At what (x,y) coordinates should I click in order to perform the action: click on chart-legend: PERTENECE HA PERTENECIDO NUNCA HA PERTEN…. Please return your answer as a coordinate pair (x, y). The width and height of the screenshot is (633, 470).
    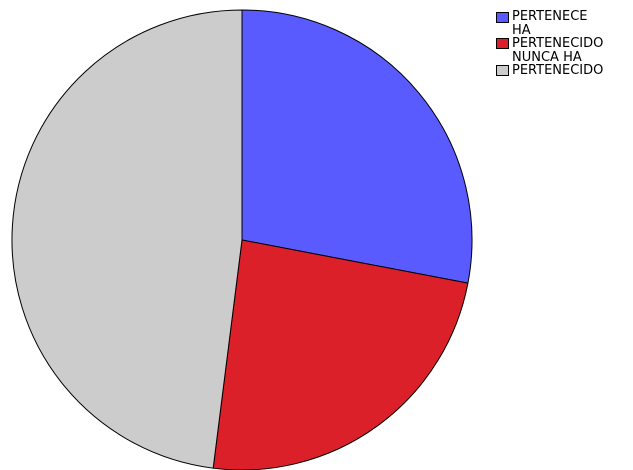
    Looking at the image, I should click on (564, 44).